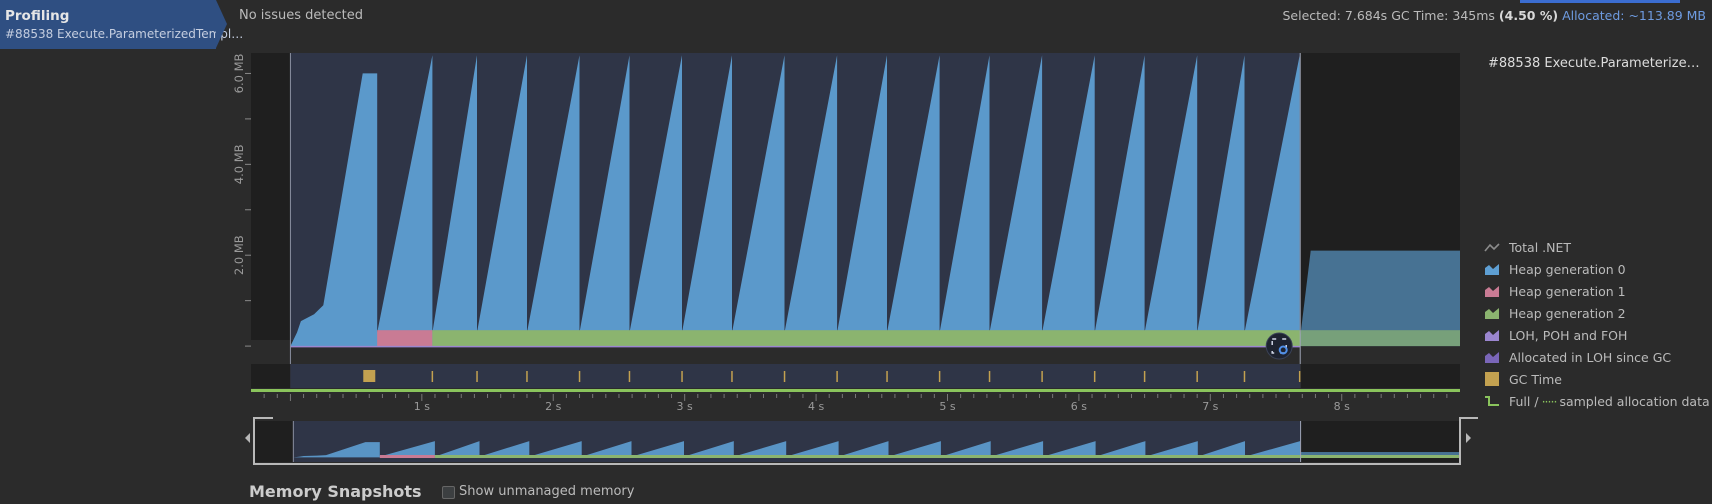 Image resolution: width=1712 pixels, height=504 pixels. Describe the element at coordinates (301, 15) in the screenshot. I see `issues-status: No issues detected` at that location.